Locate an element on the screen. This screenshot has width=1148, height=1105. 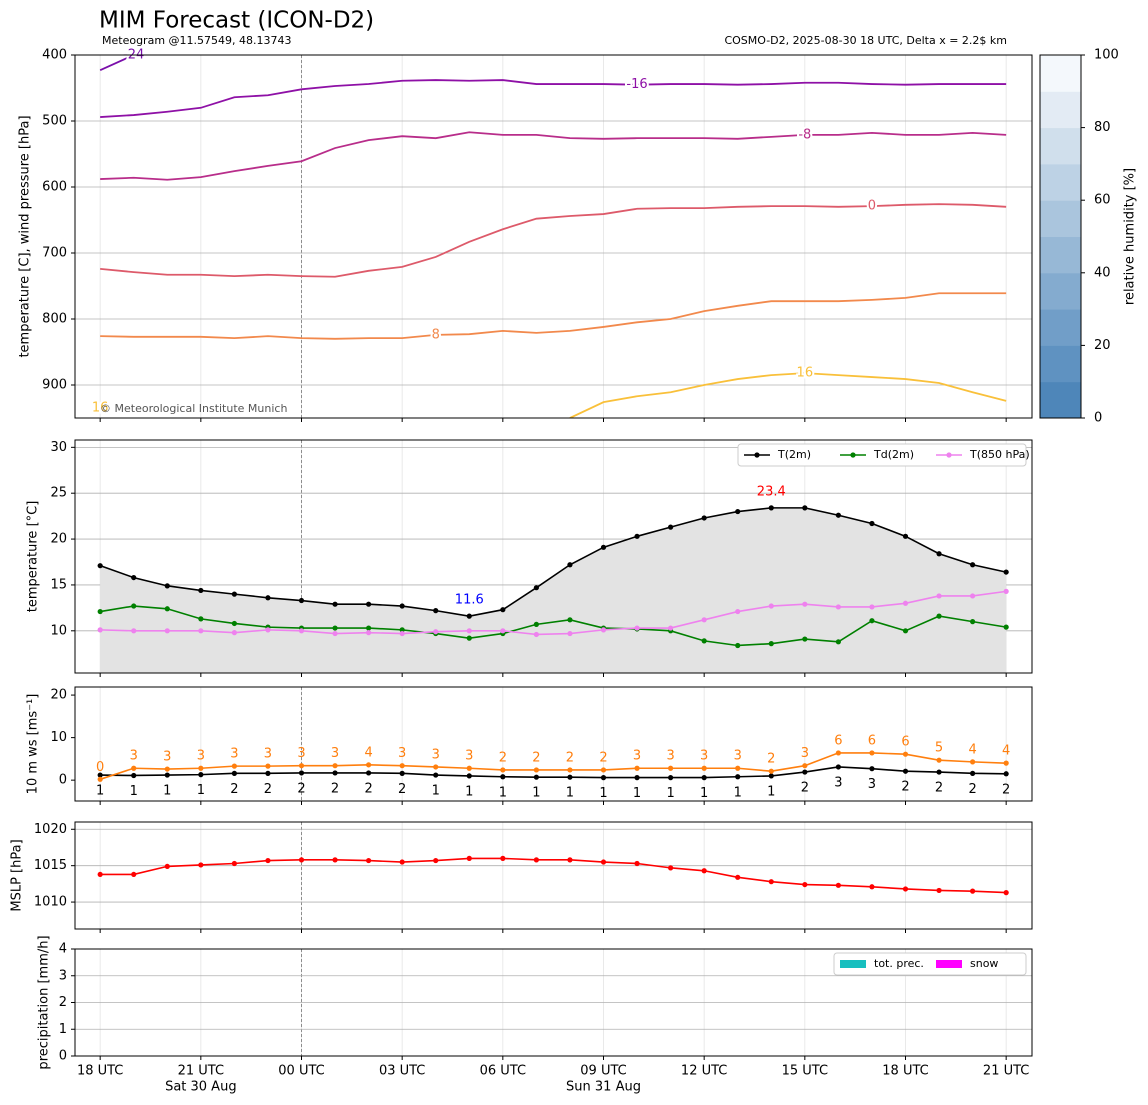
legend-label: tot. prec. is located at coordinates (899, 963).